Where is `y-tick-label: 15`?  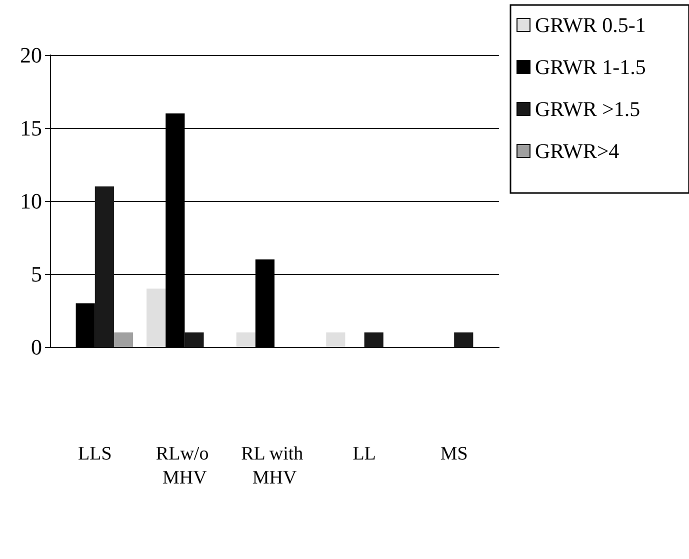
y-tick-label: 15 is located at coordinates (31, 128).